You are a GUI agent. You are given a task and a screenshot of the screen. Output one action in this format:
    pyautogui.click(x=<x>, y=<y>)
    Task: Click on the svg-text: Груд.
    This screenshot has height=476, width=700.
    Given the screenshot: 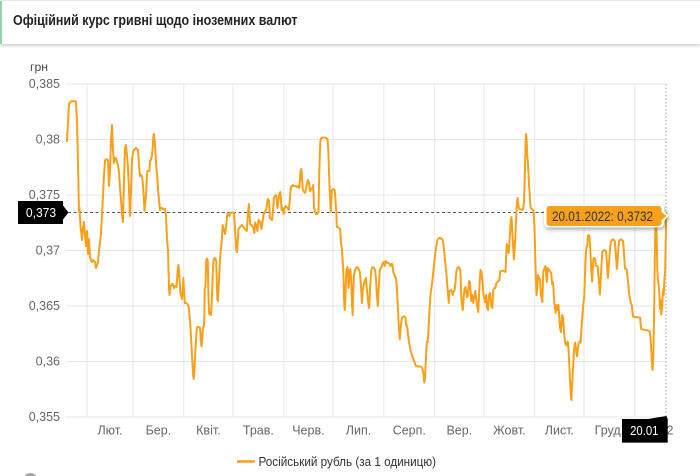 What is the action you would take?
    pyautogui.click(x=609, y=431)
    